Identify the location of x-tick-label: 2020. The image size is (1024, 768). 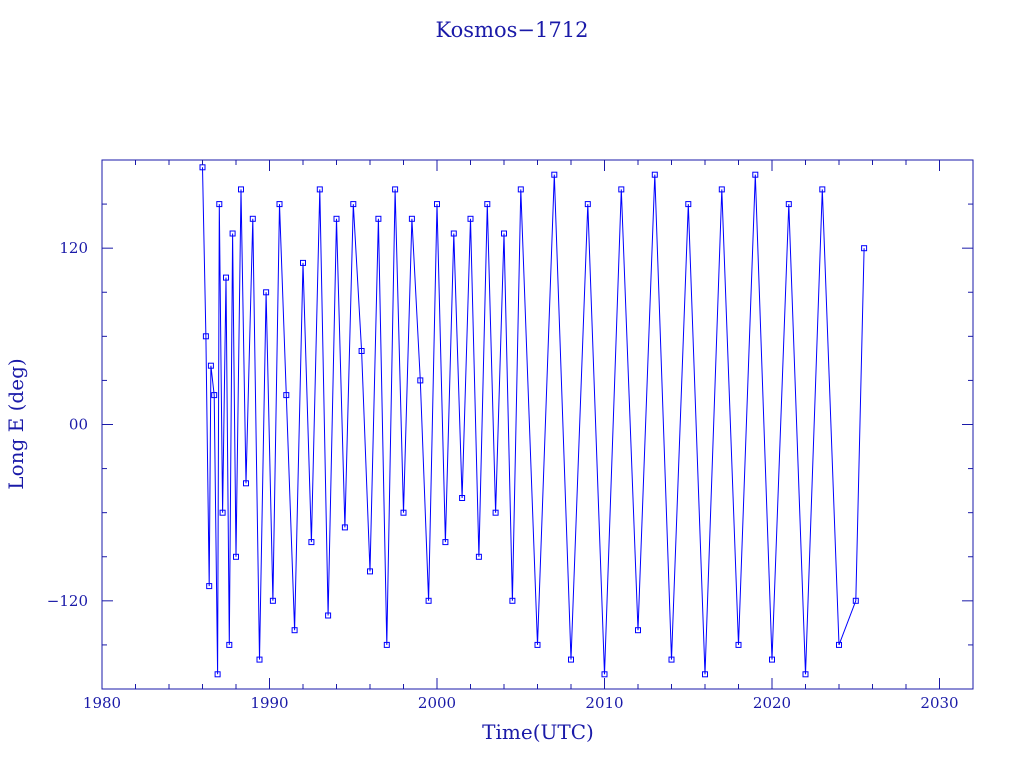
(772, 703).